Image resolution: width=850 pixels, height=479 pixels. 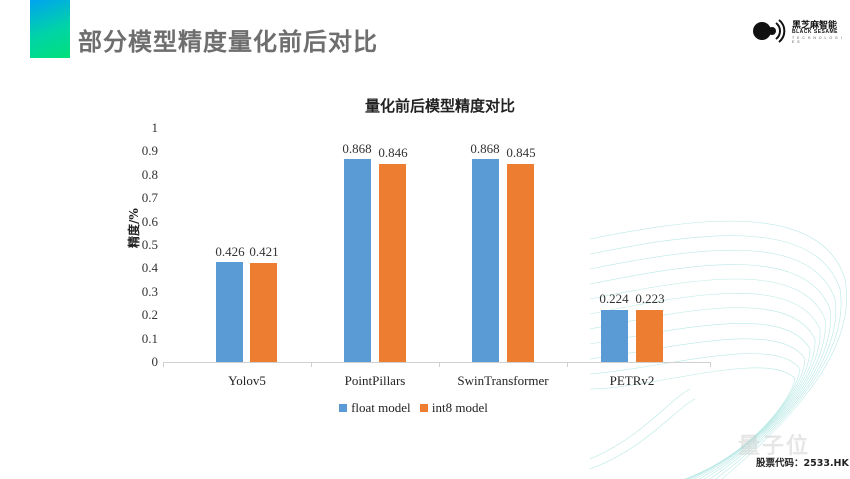 What do you see at coordinates (802, 463) in the screenshot?
I see `stock-code: 股票代码：2533.HK` at bounding box center [802, 463].